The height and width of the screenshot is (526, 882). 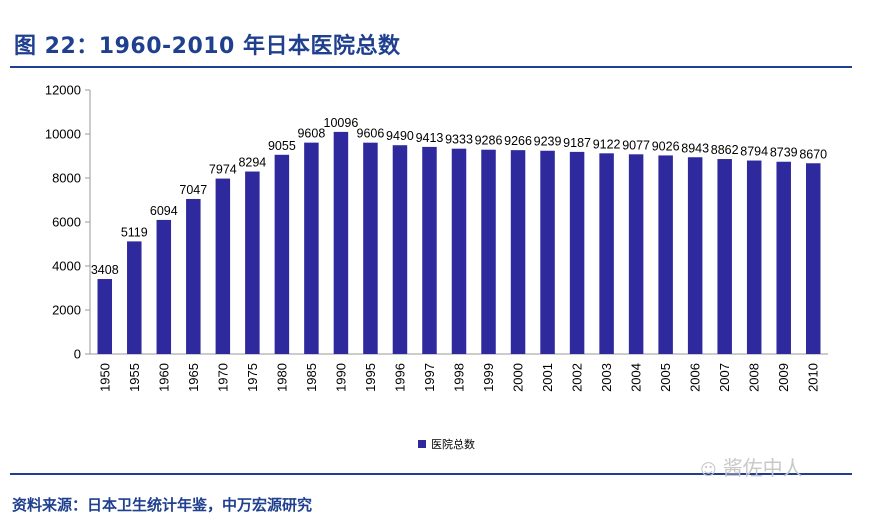 I want to click on x-tick-label: 1975, so click(x=252, y=377).